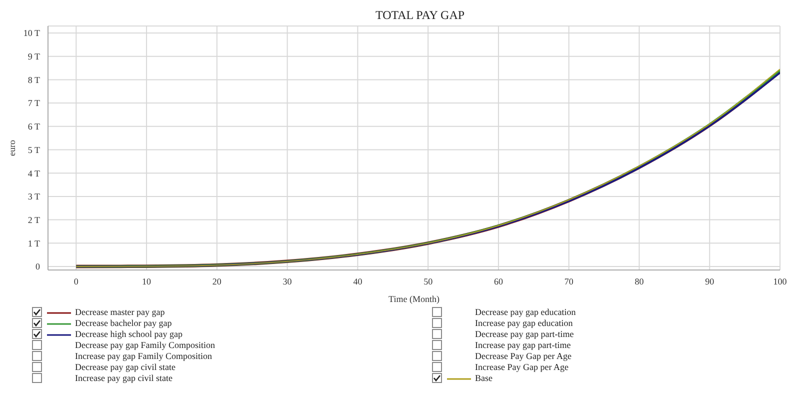 The height and width of the screenshot is (401, 800). Describe the element at coordinates (123, 377) in the screenshot. I see `text: Increase pay gap civil state` at that location.